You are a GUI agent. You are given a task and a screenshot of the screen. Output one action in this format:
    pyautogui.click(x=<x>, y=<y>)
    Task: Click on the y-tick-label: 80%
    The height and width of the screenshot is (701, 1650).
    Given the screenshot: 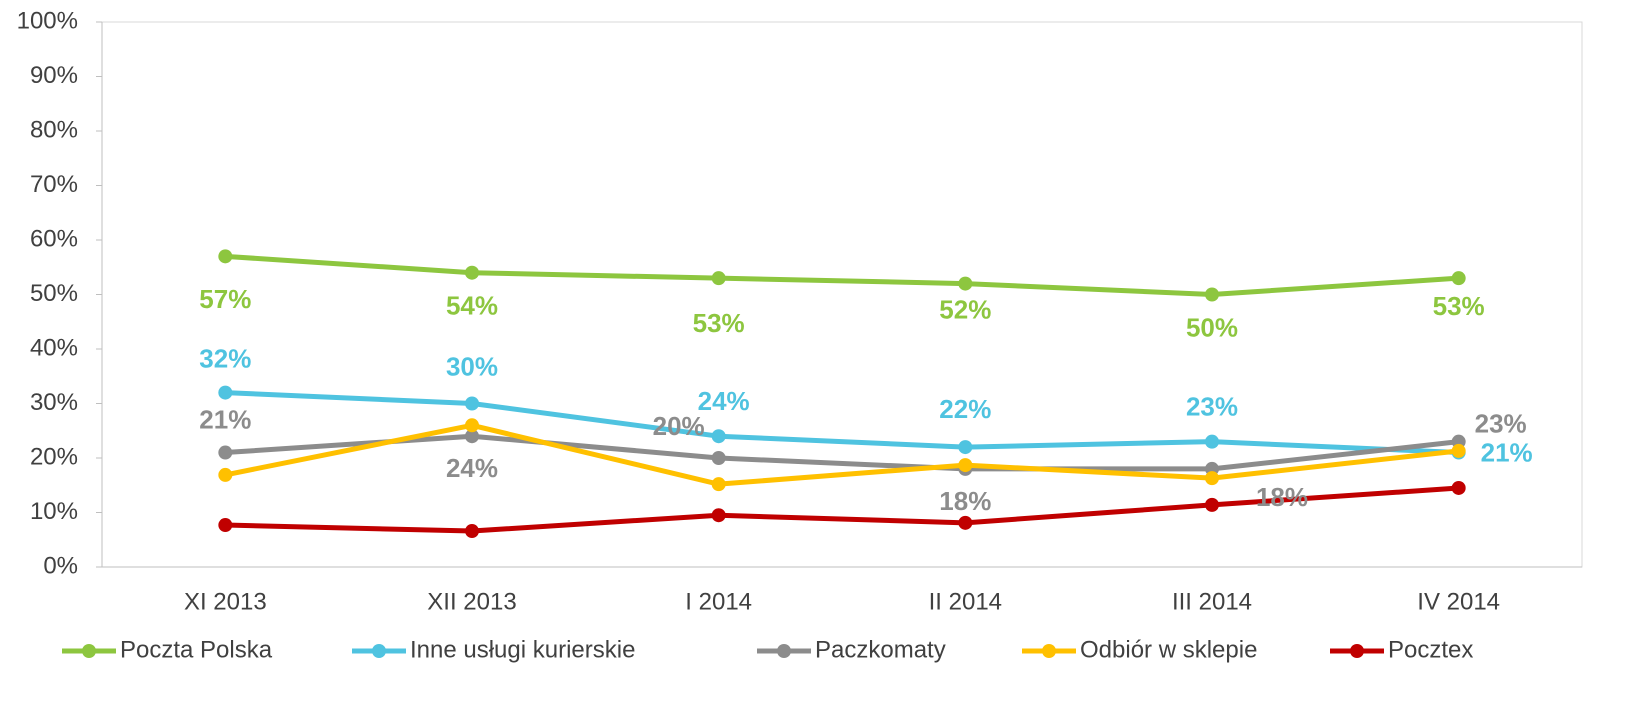 What is the action you would take?
    pyautogui.click(x=54, y=129)
    